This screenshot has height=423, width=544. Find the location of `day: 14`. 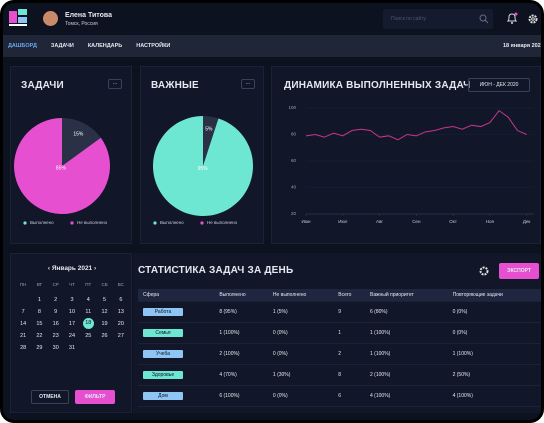

day: 14 is located at coordinates (23, 324).